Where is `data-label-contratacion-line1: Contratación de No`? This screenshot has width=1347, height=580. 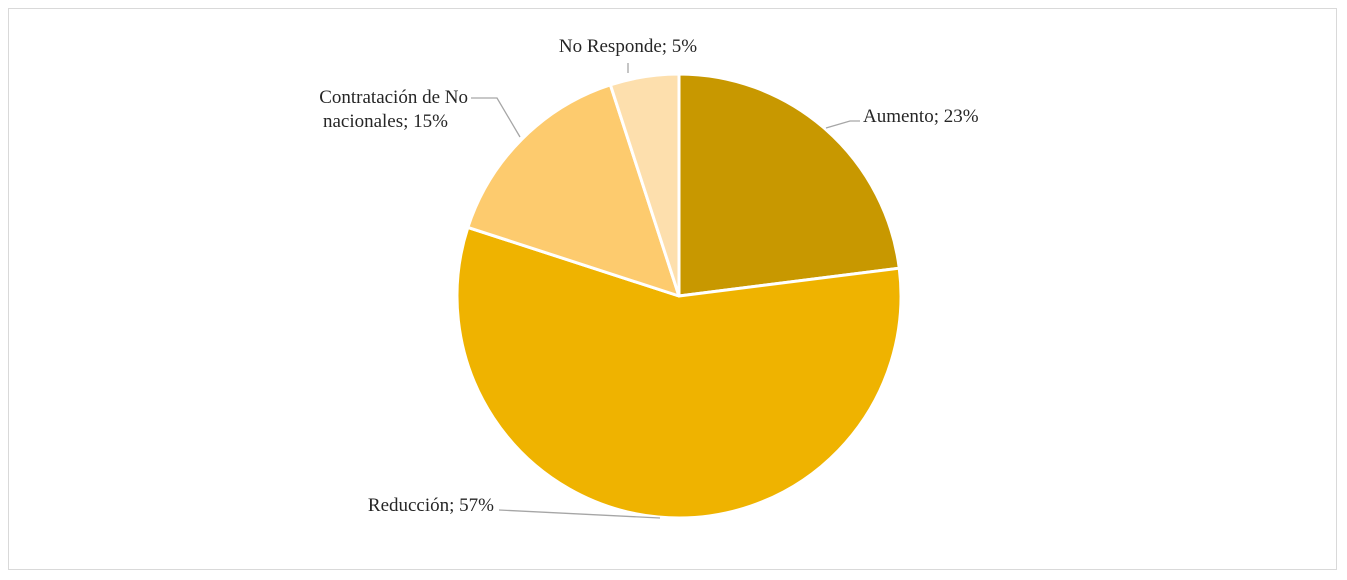 data-label-contratacion-line1: Contratación de No is located at coordinates (393, 97).